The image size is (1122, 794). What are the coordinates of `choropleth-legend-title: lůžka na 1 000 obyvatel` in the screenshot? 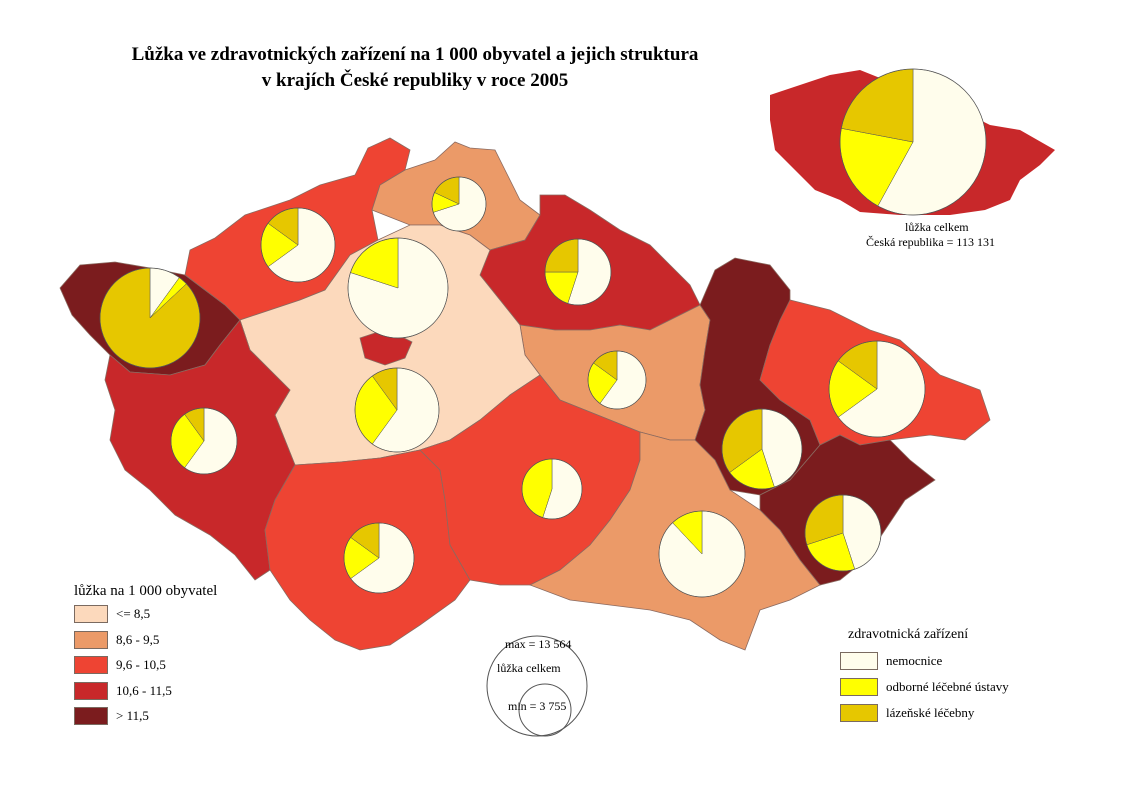 It's located at (146, 591).